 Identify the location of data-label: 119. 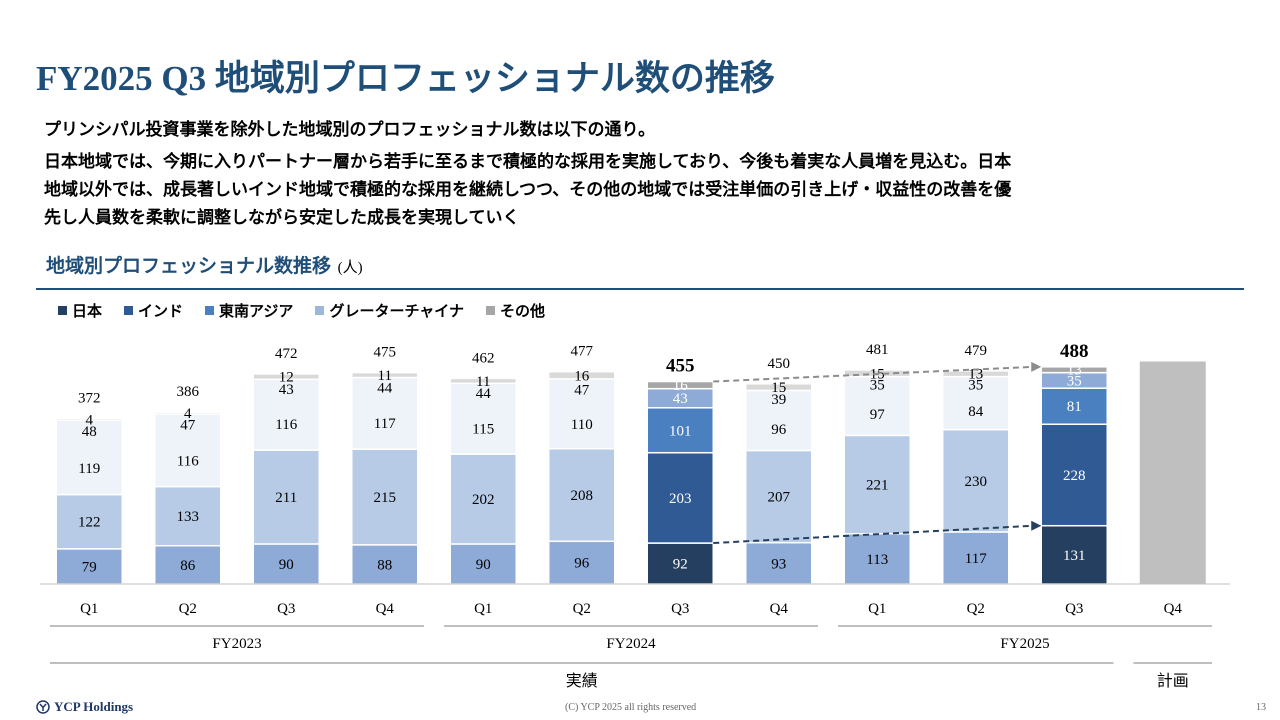
(89, 469).